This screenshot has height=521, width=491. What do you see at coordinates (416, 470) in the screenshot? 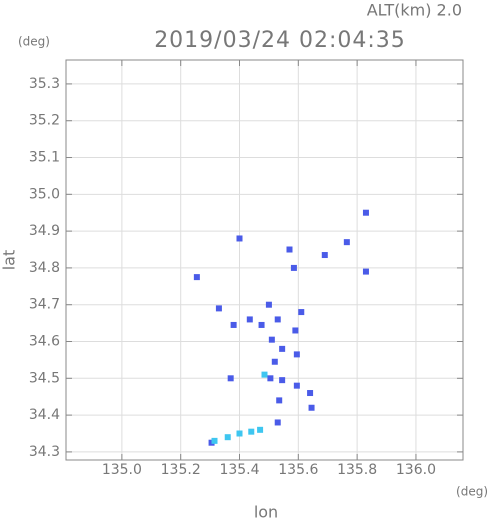
I see `x-tick-label: 136.0` at bounding box center [416, 470].